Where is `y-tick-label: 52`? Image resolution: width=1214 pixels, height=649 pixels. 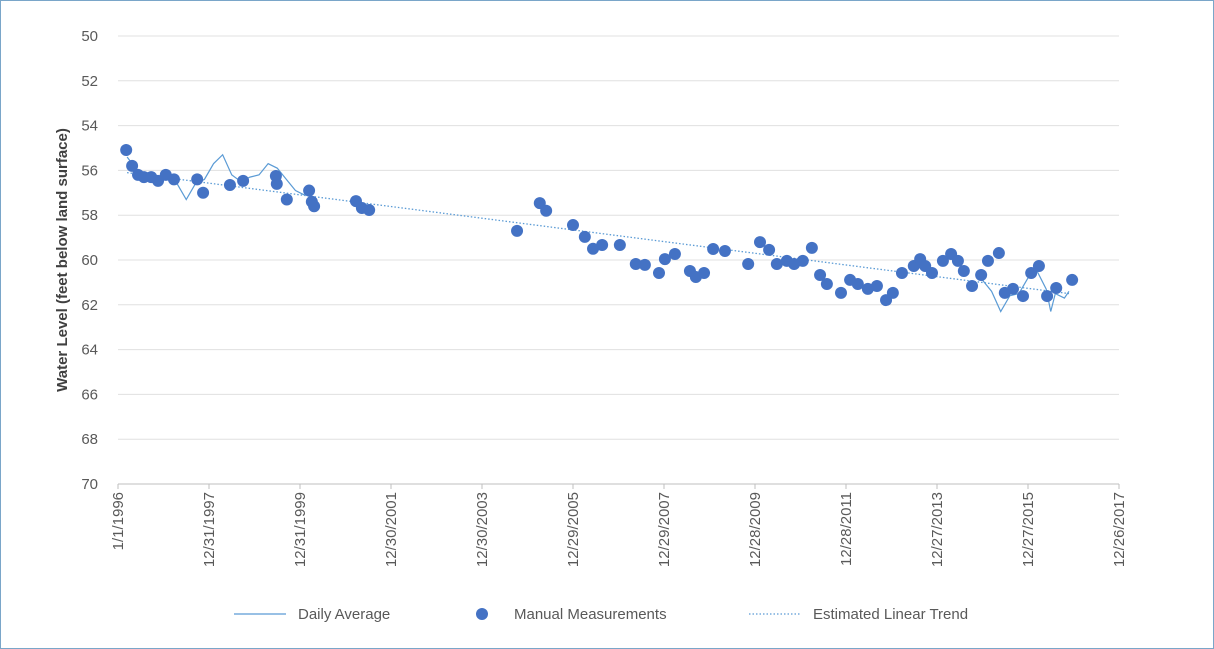
y-tick-label: 52 is located at coordinates (89, 81).